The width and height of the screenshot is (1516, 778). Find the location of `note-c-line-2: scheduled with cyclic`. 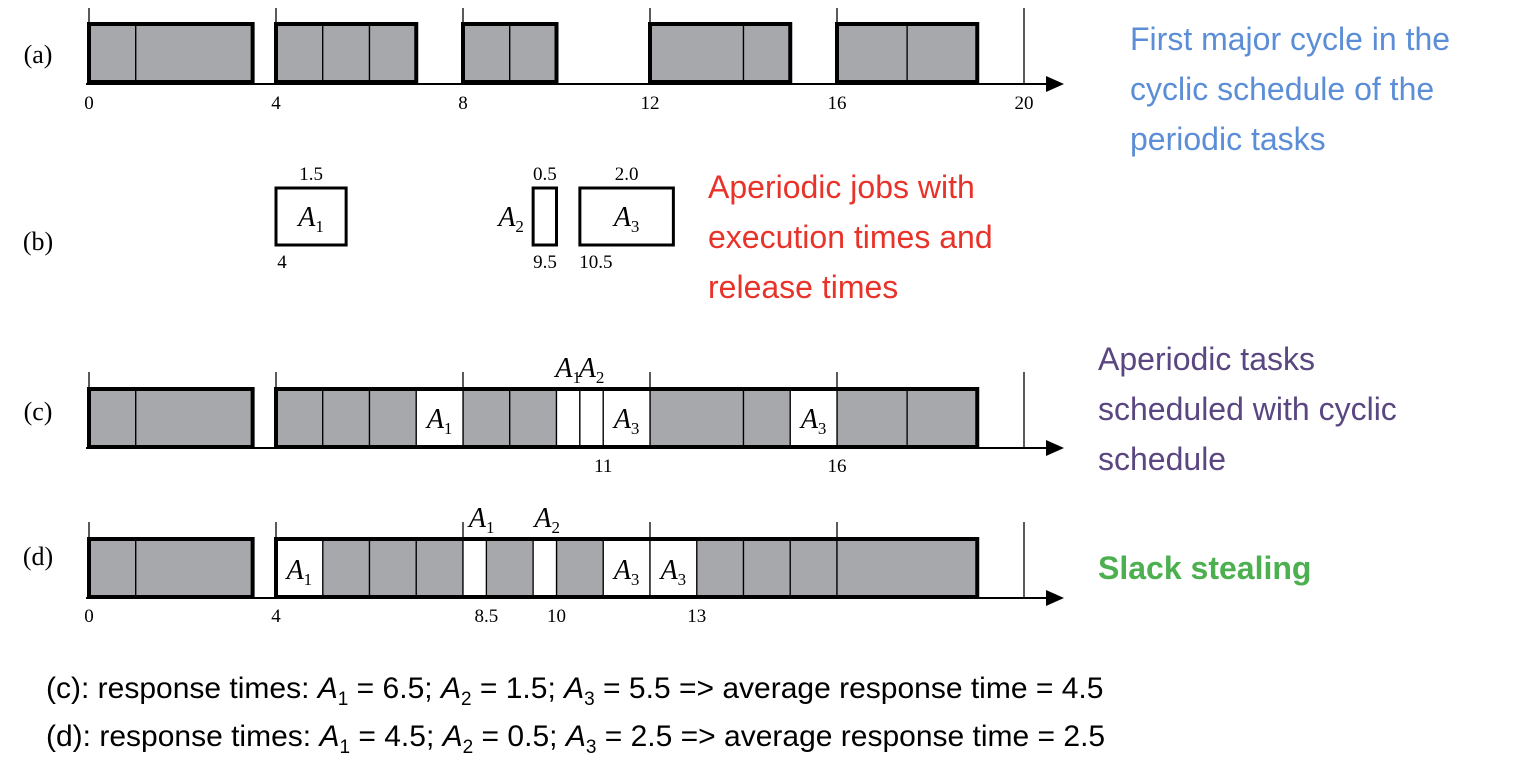

note-c-line-2: scheduled with cyclic is located at coordinates (1247, 409).